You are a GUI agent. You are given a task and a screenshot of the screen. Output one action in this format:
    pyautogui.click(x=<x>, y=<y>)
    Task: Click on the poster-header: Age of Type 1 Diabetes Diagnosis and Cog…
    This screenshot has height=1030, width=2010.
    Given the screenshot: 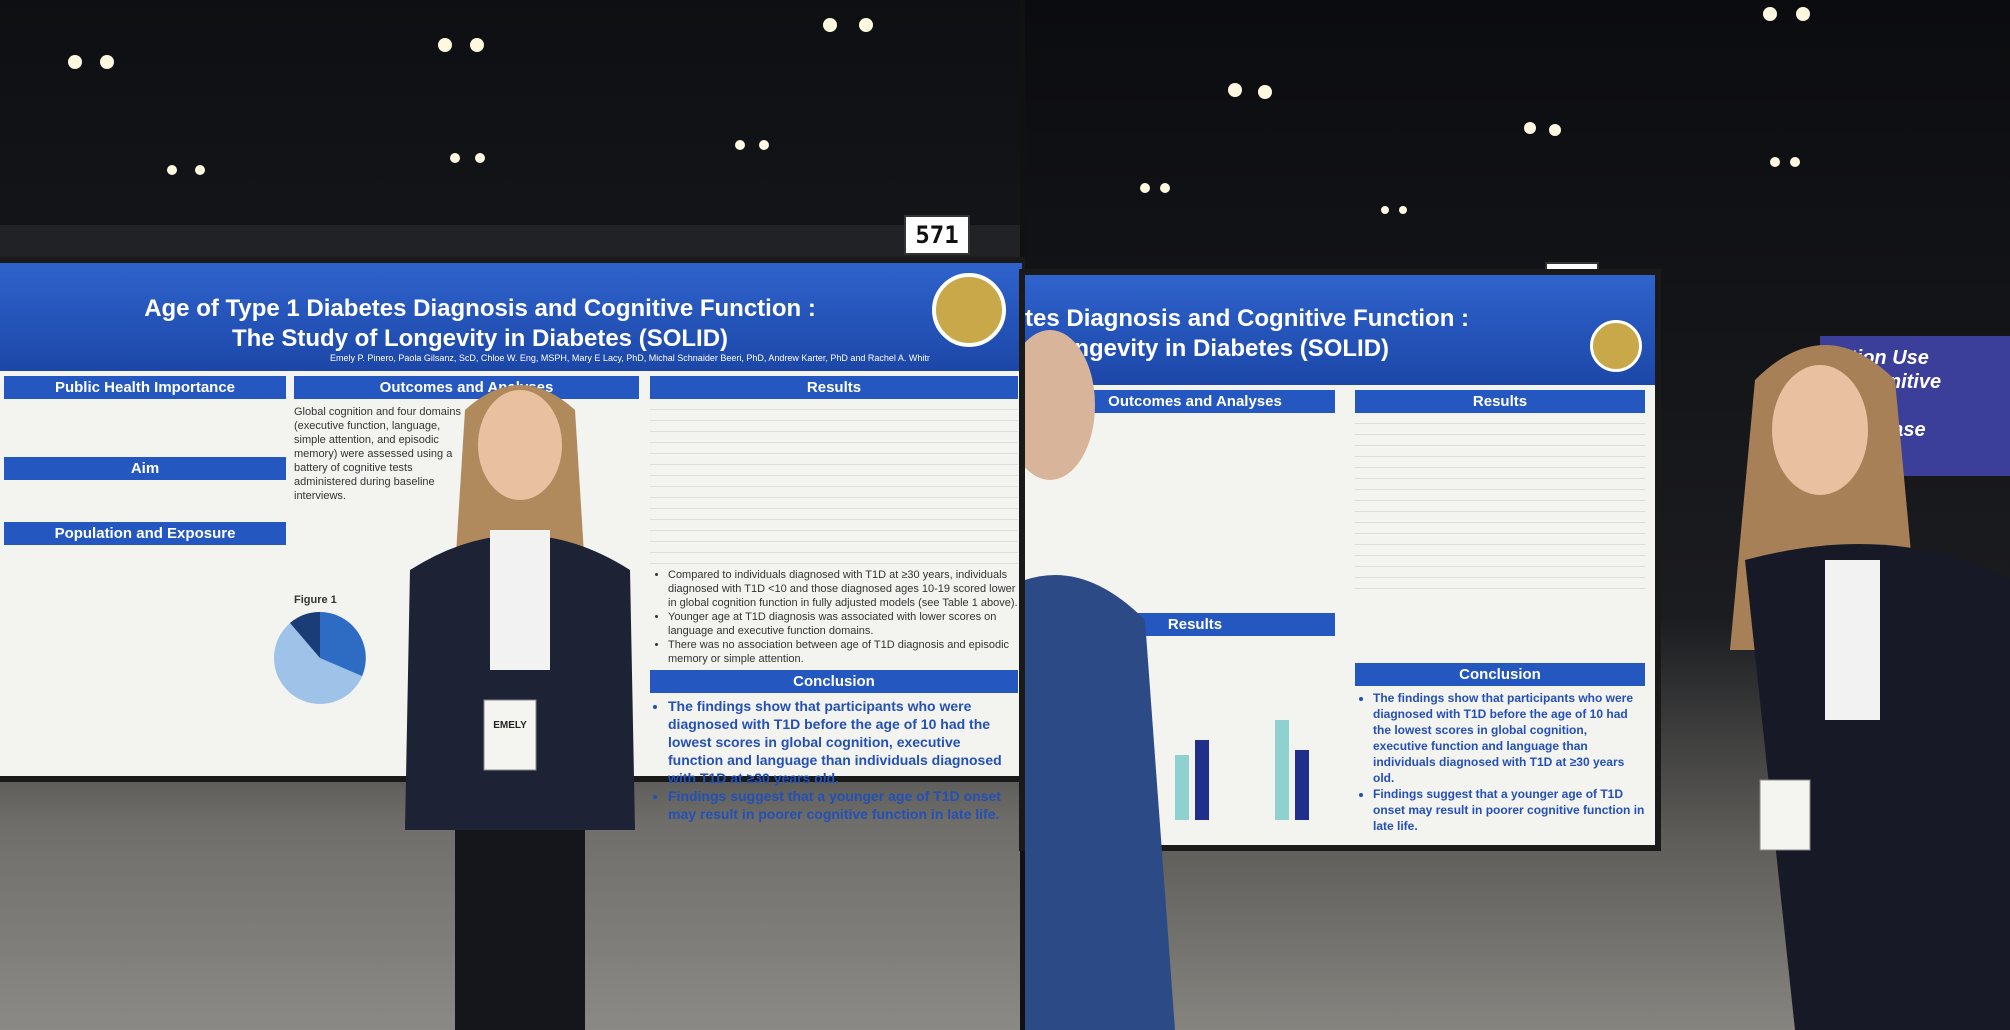 What is the action you would take?
    pyautogui.click(x=511, y=317)
    